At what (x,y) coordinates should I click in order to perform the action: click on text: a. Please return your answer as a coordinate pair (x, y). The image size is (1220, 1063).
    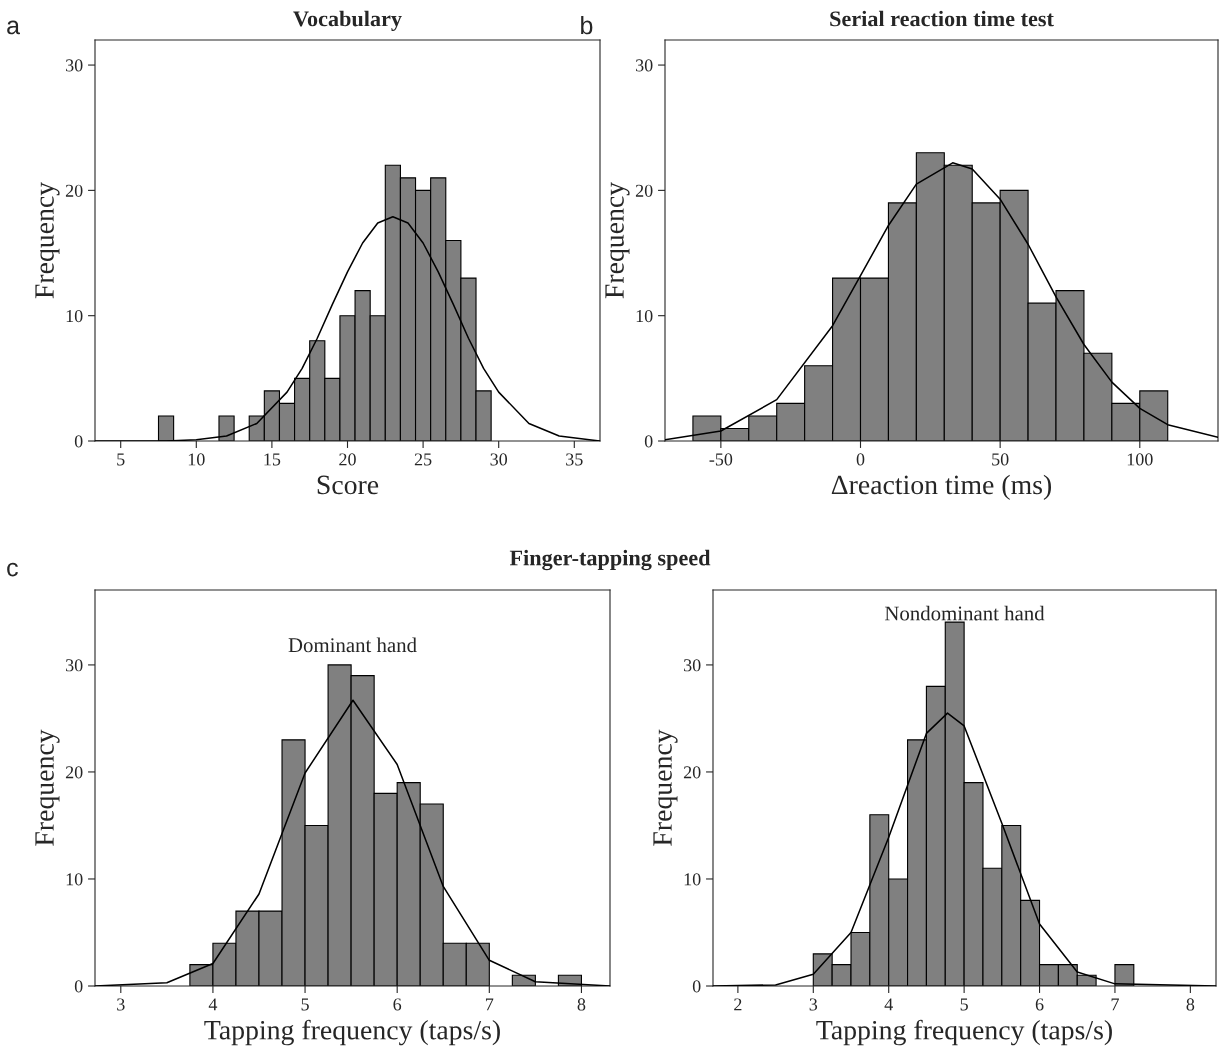
    Looking at the image, I should click on (13, 27).